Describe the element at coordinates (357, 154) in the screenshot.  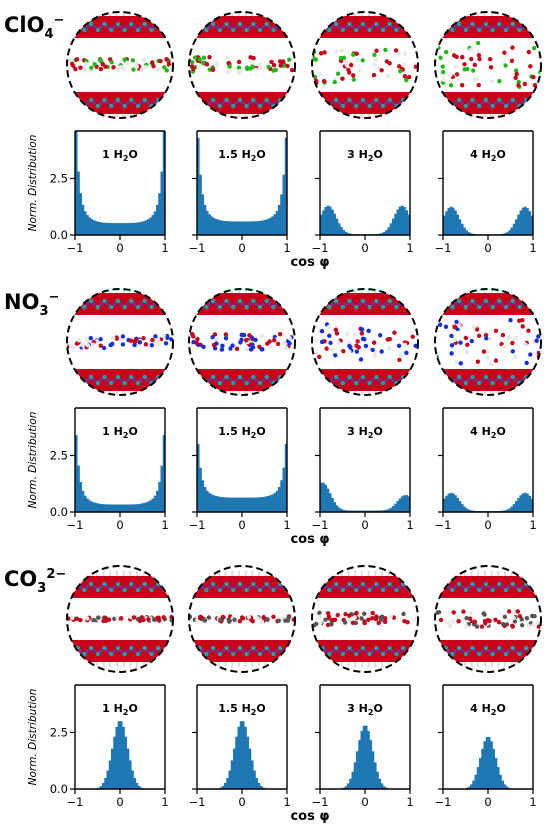
I see `panel-label-main: 3 H` at that location.